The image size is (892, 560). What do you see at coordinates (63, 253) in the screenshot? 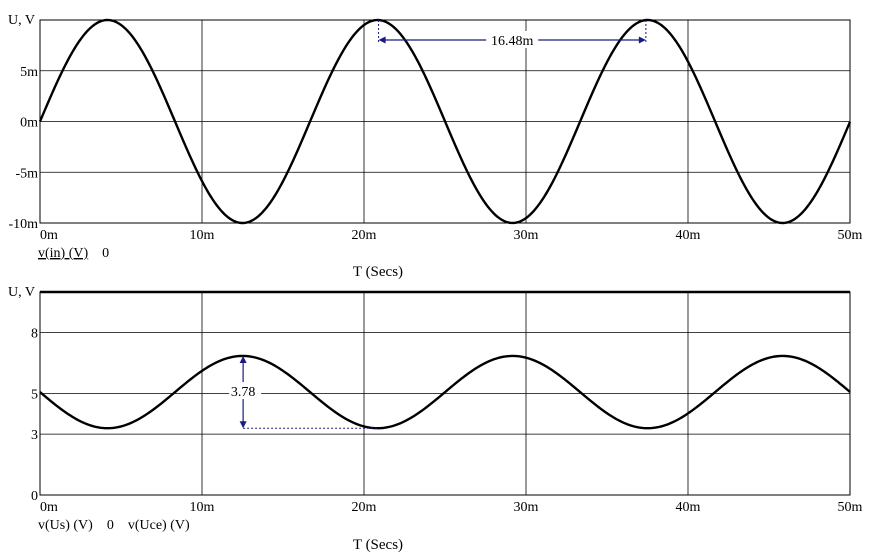
I see `legend-entry: v(in) (V)` at bounding box center [63, 253].